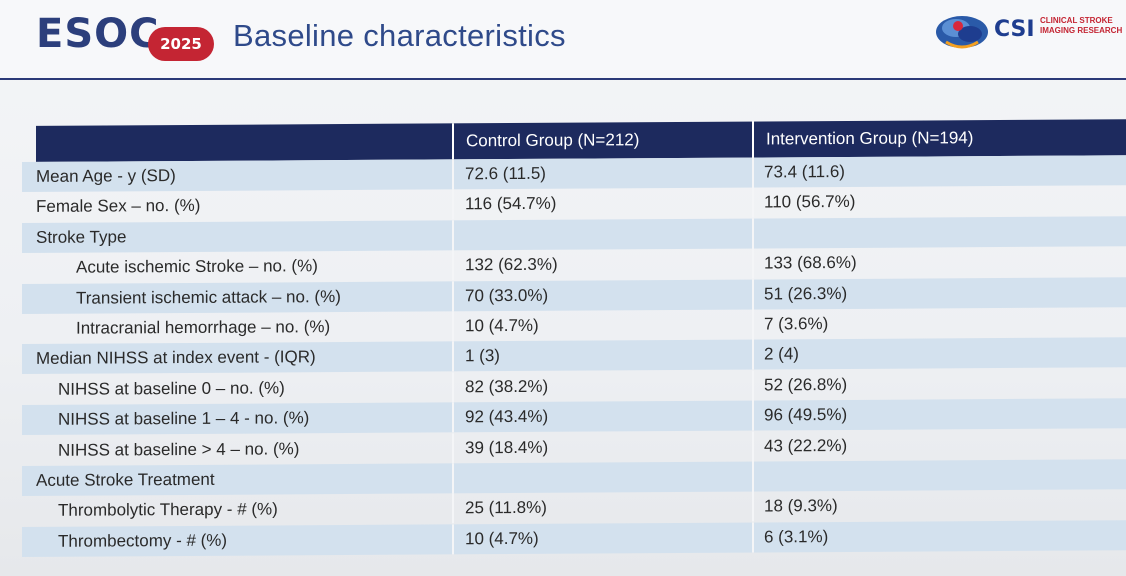 The image size is (1126, 576). What do you see at coordinates (511, 264) in the screenshot?
I see `control-value: 132 (62.3%)` at bounding box center [511, 264].